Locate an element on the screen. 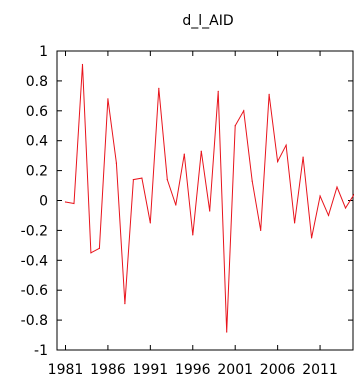 This screenshot has height=387, width=354. y-tick-label: -1 is located at coordinates (41, 351).